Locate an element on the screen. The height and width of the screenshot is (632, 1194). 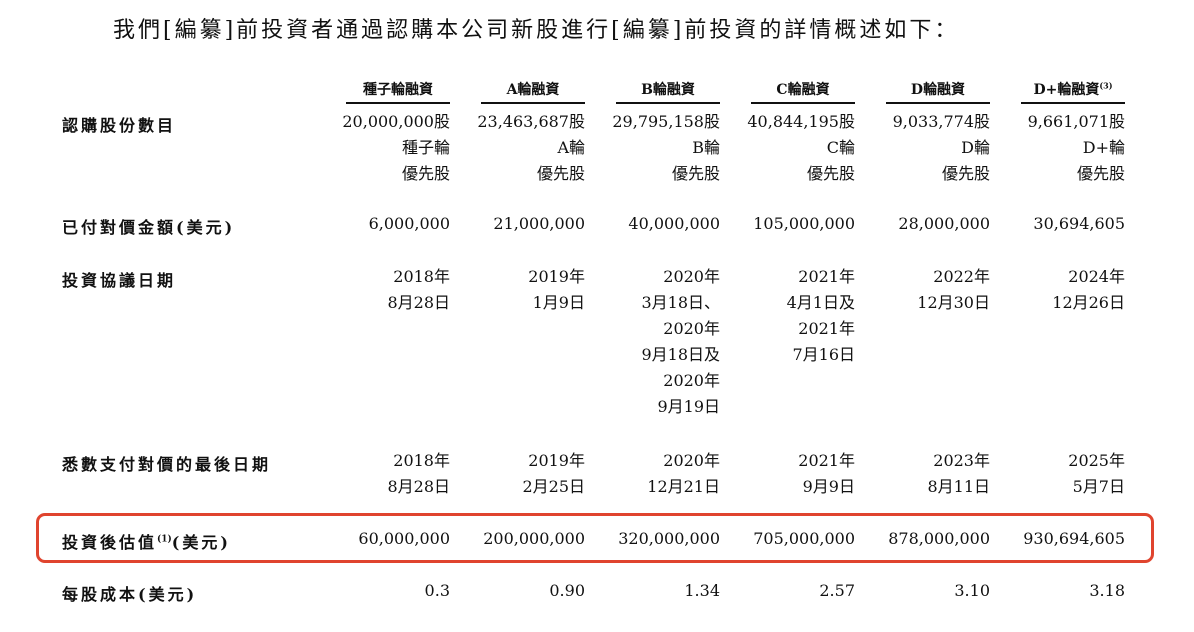
table-cell: 1.34 is located at coordinates (660, 591).